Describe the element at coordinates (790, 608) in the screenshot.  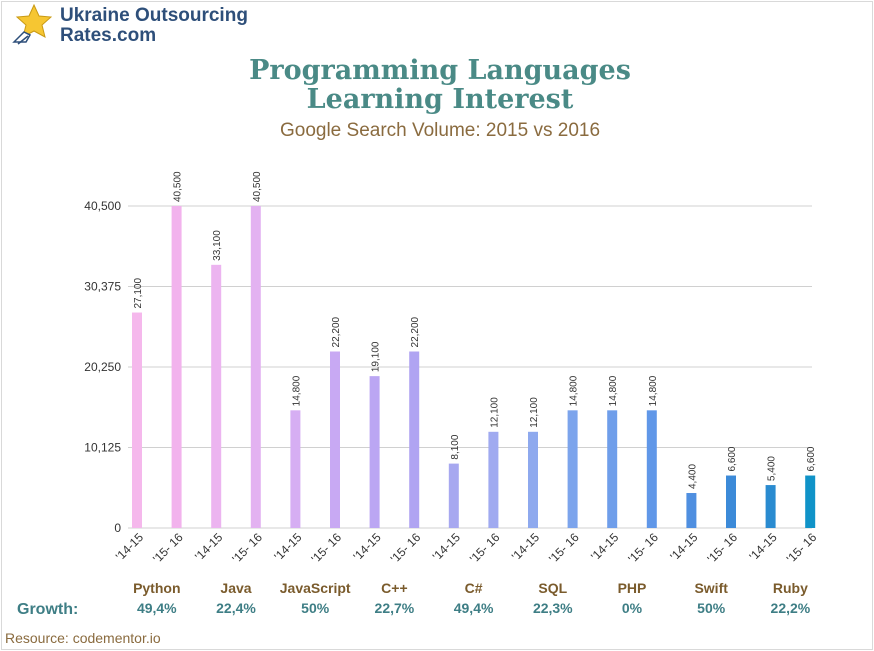
I see `growth-value: 22,2%` at that location.